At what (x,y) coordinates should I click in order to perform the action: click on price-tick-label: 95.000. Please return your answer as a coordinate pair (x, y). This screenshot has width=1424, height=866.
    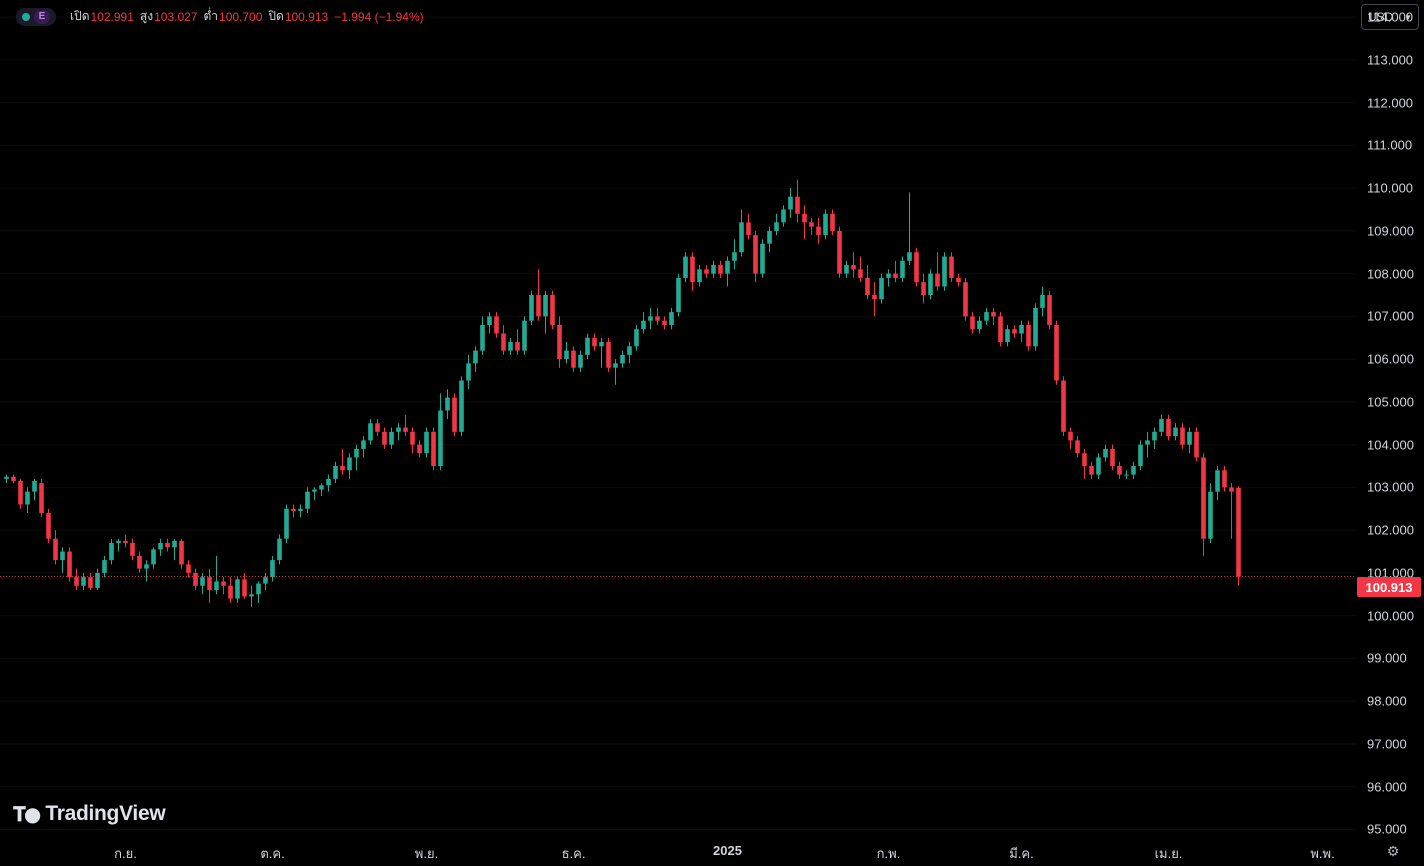
    Looking at the image, I should click on (1387, 829).